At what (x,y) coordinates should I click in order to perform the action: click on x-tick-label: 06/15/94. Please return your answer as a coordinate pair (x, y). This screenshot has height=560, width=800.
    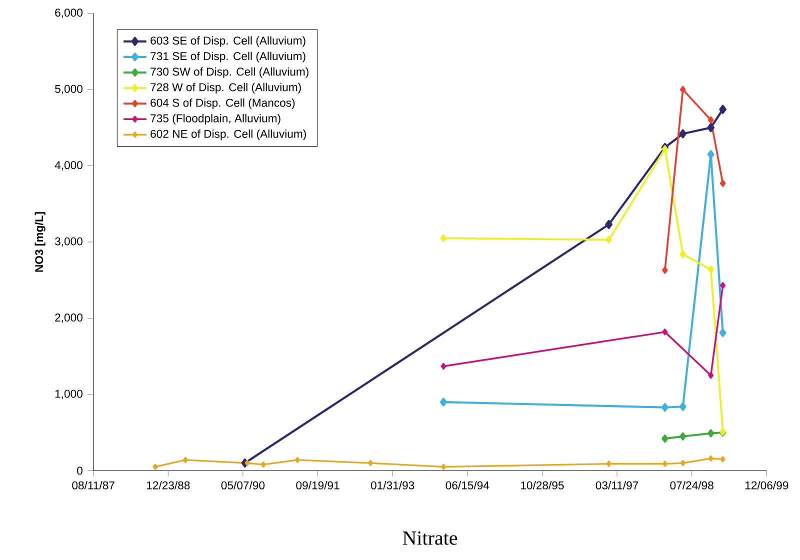
    Looking at the image, I should click on (468, 485).